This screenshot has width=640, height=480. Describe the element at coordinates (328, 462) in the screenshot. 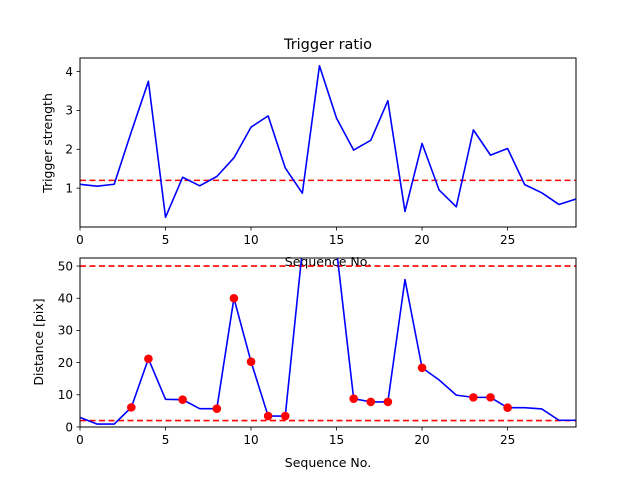

I see `x-axis-label: Sequence No.` at that location.